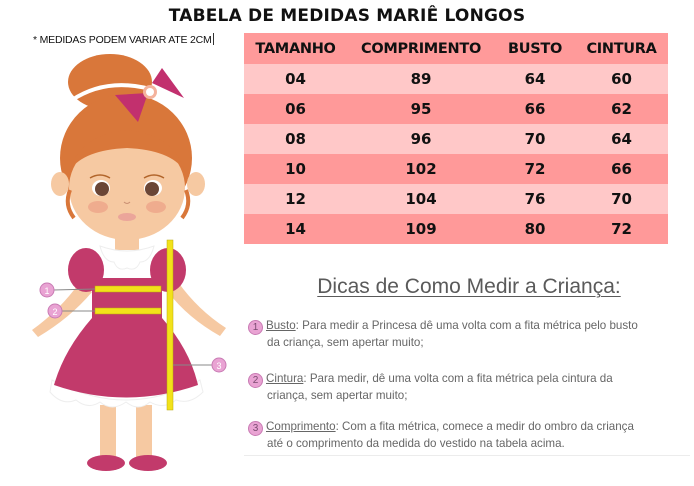 Image resolution: width=694 pixels, height=486 pixels. What do you see at coordinates (469, 286) in the screenshot?
I see `tips-title: Dicas de Como Medir a Criança:` at bounding box center [469, 286].